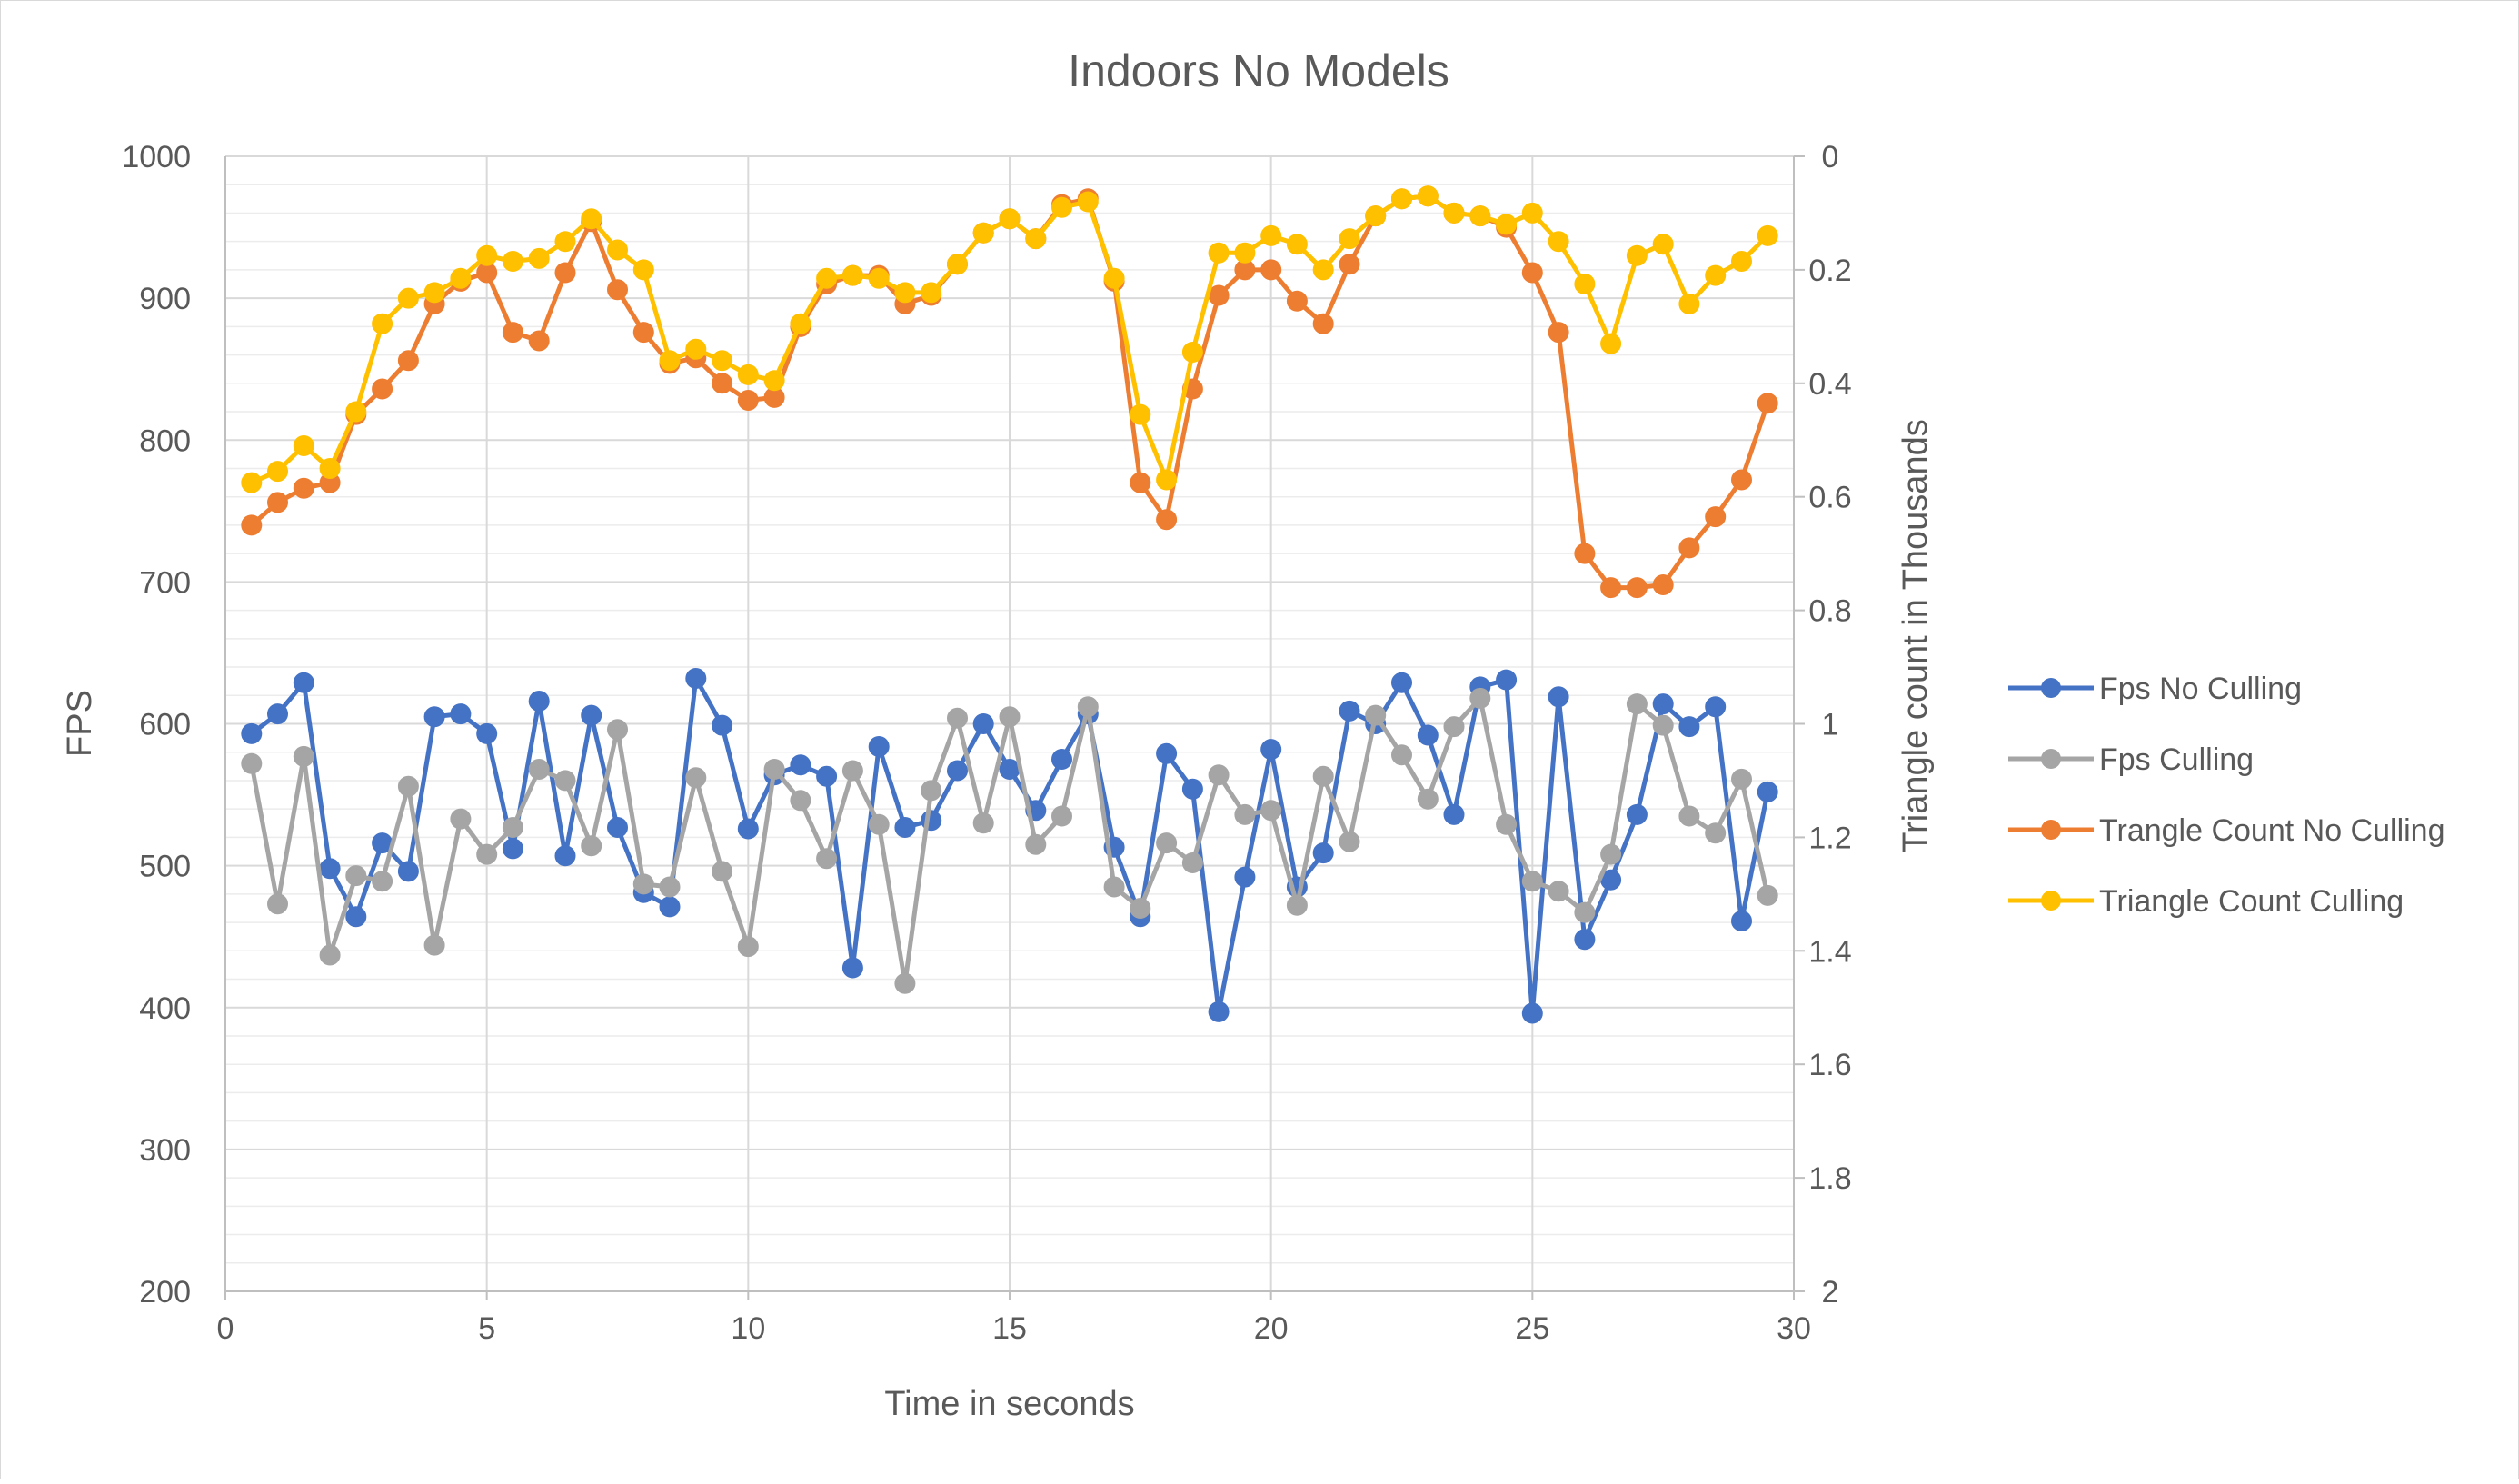 The height and width of the screenshot is (1484, 2519). Describe the element at coordinates (2176, 759) in the screenshot. I see `legend-label: Fps Culling` at that location.